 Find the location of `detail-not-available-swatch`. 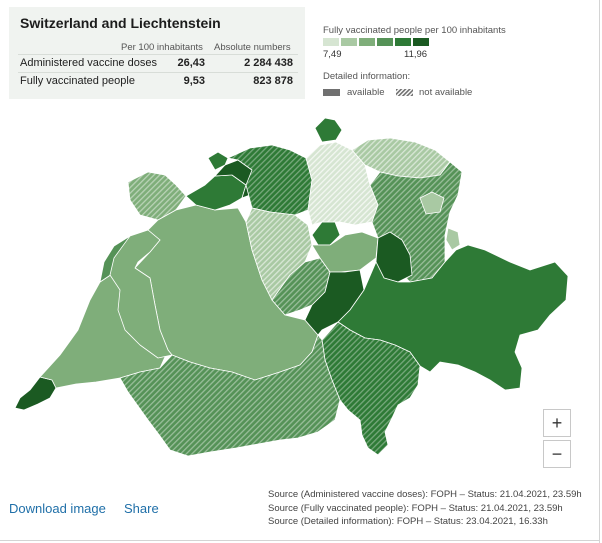

detail-not-available-swatch is located at coordinates (404, 92).